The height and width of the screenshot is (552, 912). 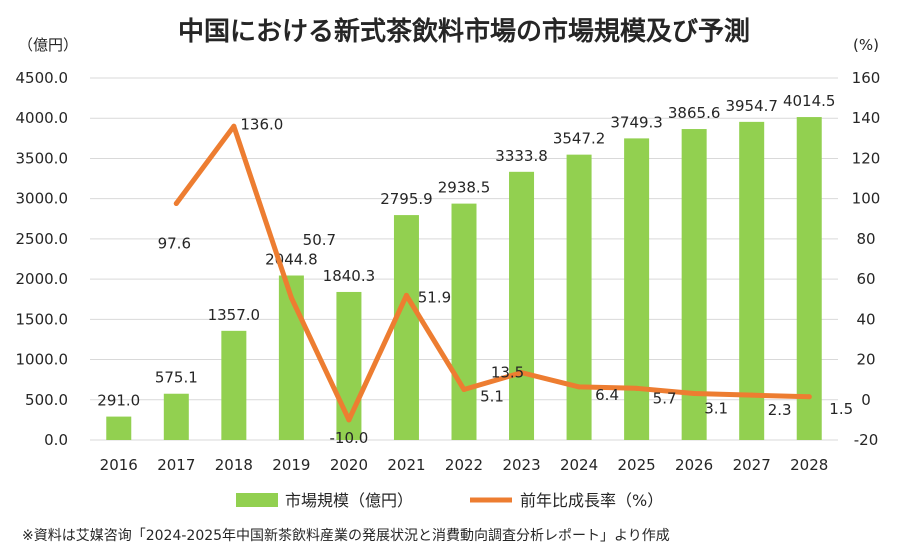 What do you see at coordinates (809, 101) in the screenshot?
I see `bar-value-label: 4014.5` at bounding box center [809, 101].